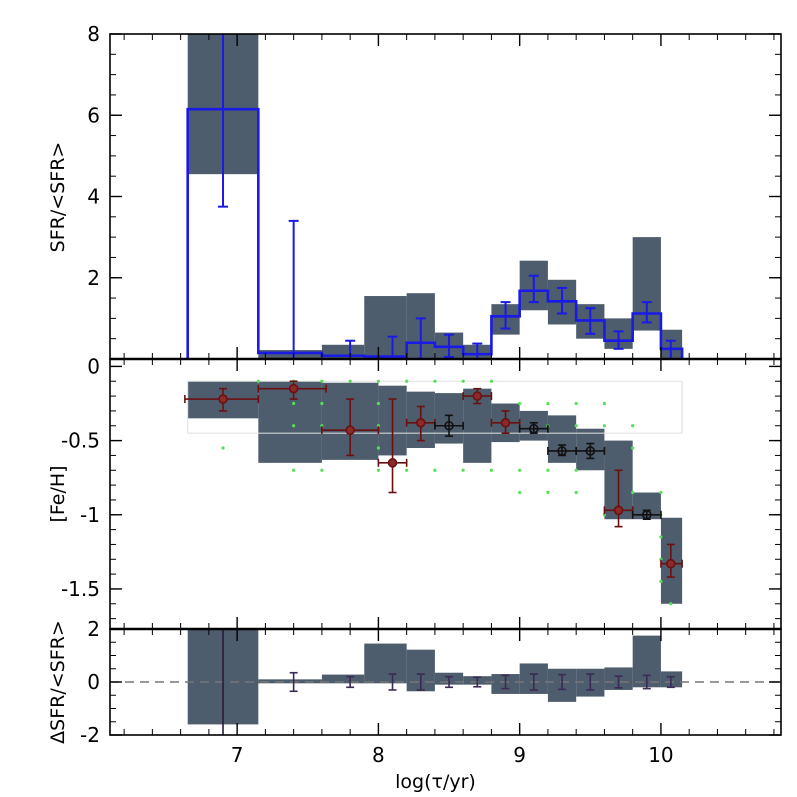  Describe the element at coordinates (80, 589) in the screenshot. I see `metallicity-ytick-label: -1.5` at that location.